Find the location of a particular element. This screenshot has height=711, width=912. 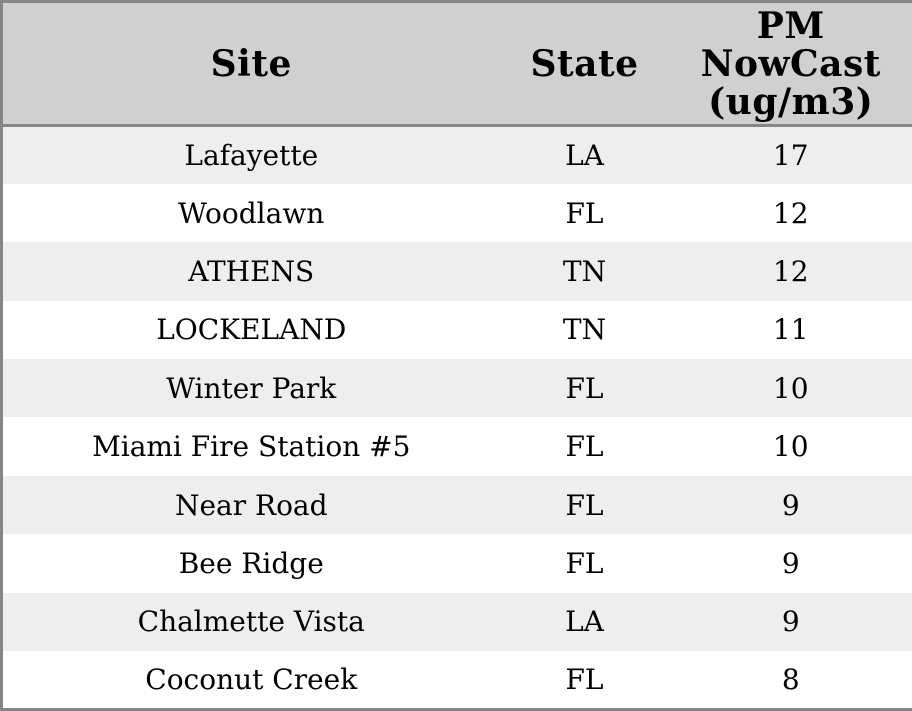

pm-nowcast-cell: 11 is located at coordinates (790, 330).